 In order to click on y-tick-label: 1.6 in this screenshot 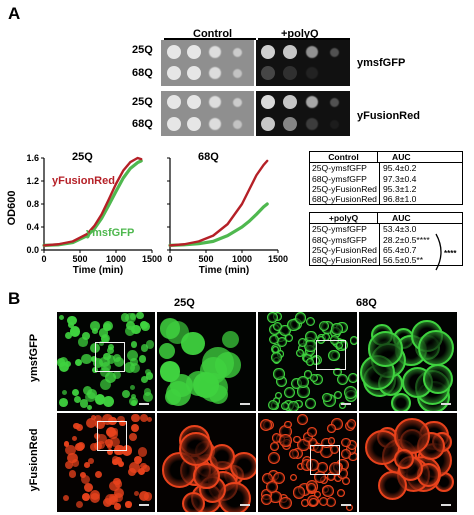, I will do `click(32, 158)`.